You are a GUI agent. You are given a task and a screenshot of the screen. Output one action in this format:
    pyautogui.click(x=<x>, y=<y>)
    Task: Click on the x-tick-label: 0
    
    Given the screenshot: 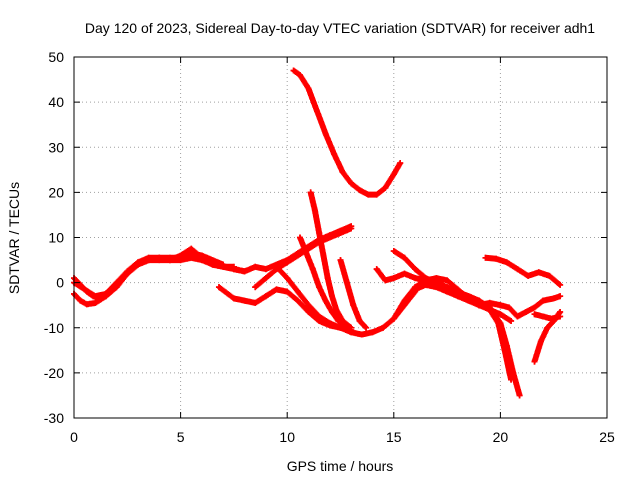 What is the action you would take?
    pyautogui.click(x=74, y=437)
    